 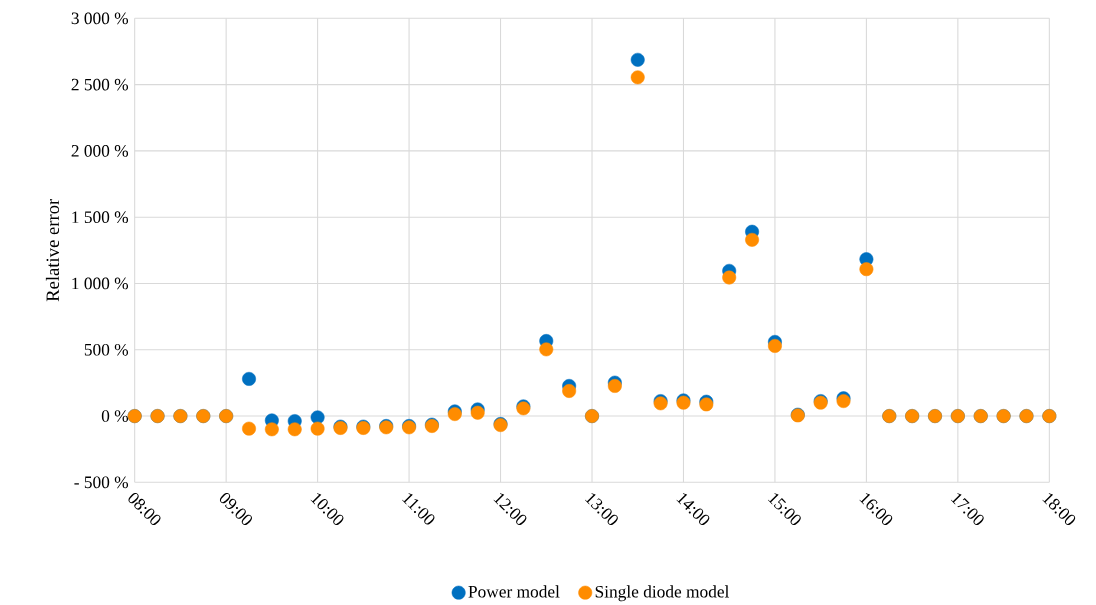 What do you see at coordinates (662, 593) in the screenshot?
I see `legend-label: Single diode model` at bounding box center [662, 593].